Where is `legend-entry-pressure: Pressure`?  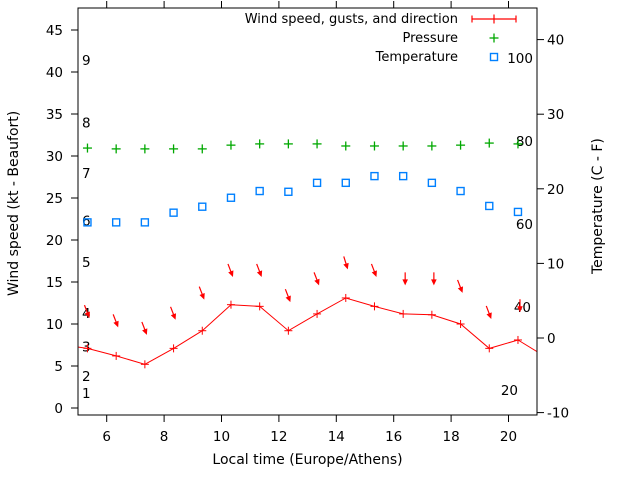
legend-entry-pressure: Pressure is located at coordinates (460, 38).